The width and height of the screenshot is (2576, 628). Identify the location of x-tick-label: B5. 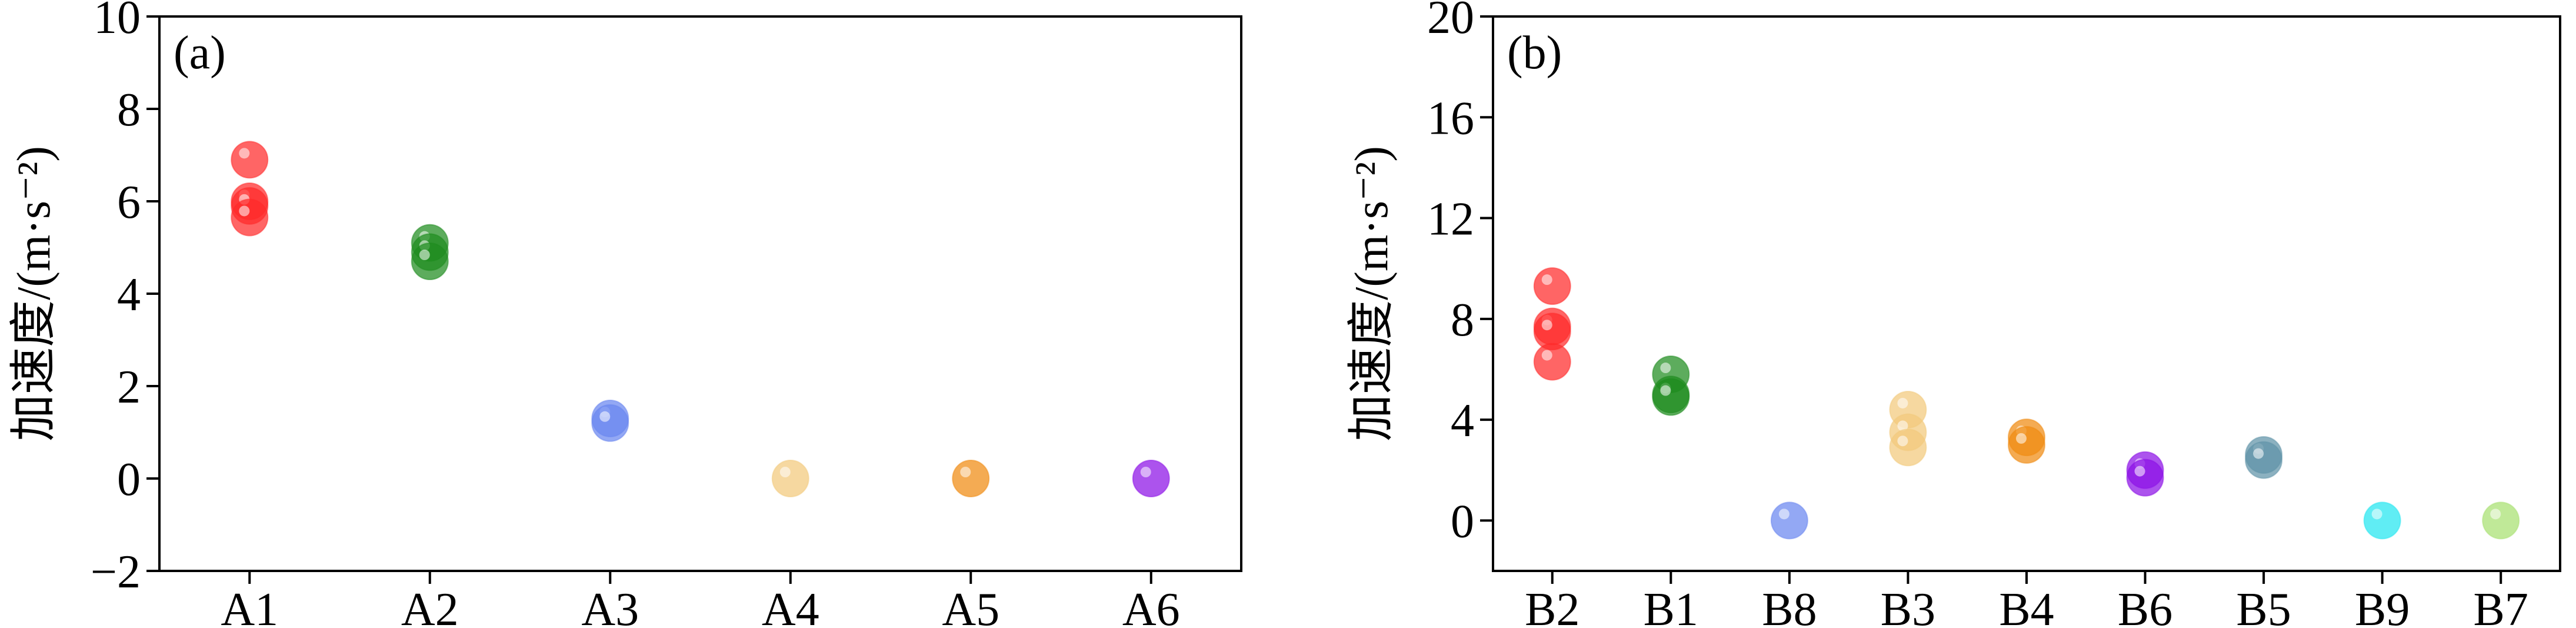
(2263, 606).